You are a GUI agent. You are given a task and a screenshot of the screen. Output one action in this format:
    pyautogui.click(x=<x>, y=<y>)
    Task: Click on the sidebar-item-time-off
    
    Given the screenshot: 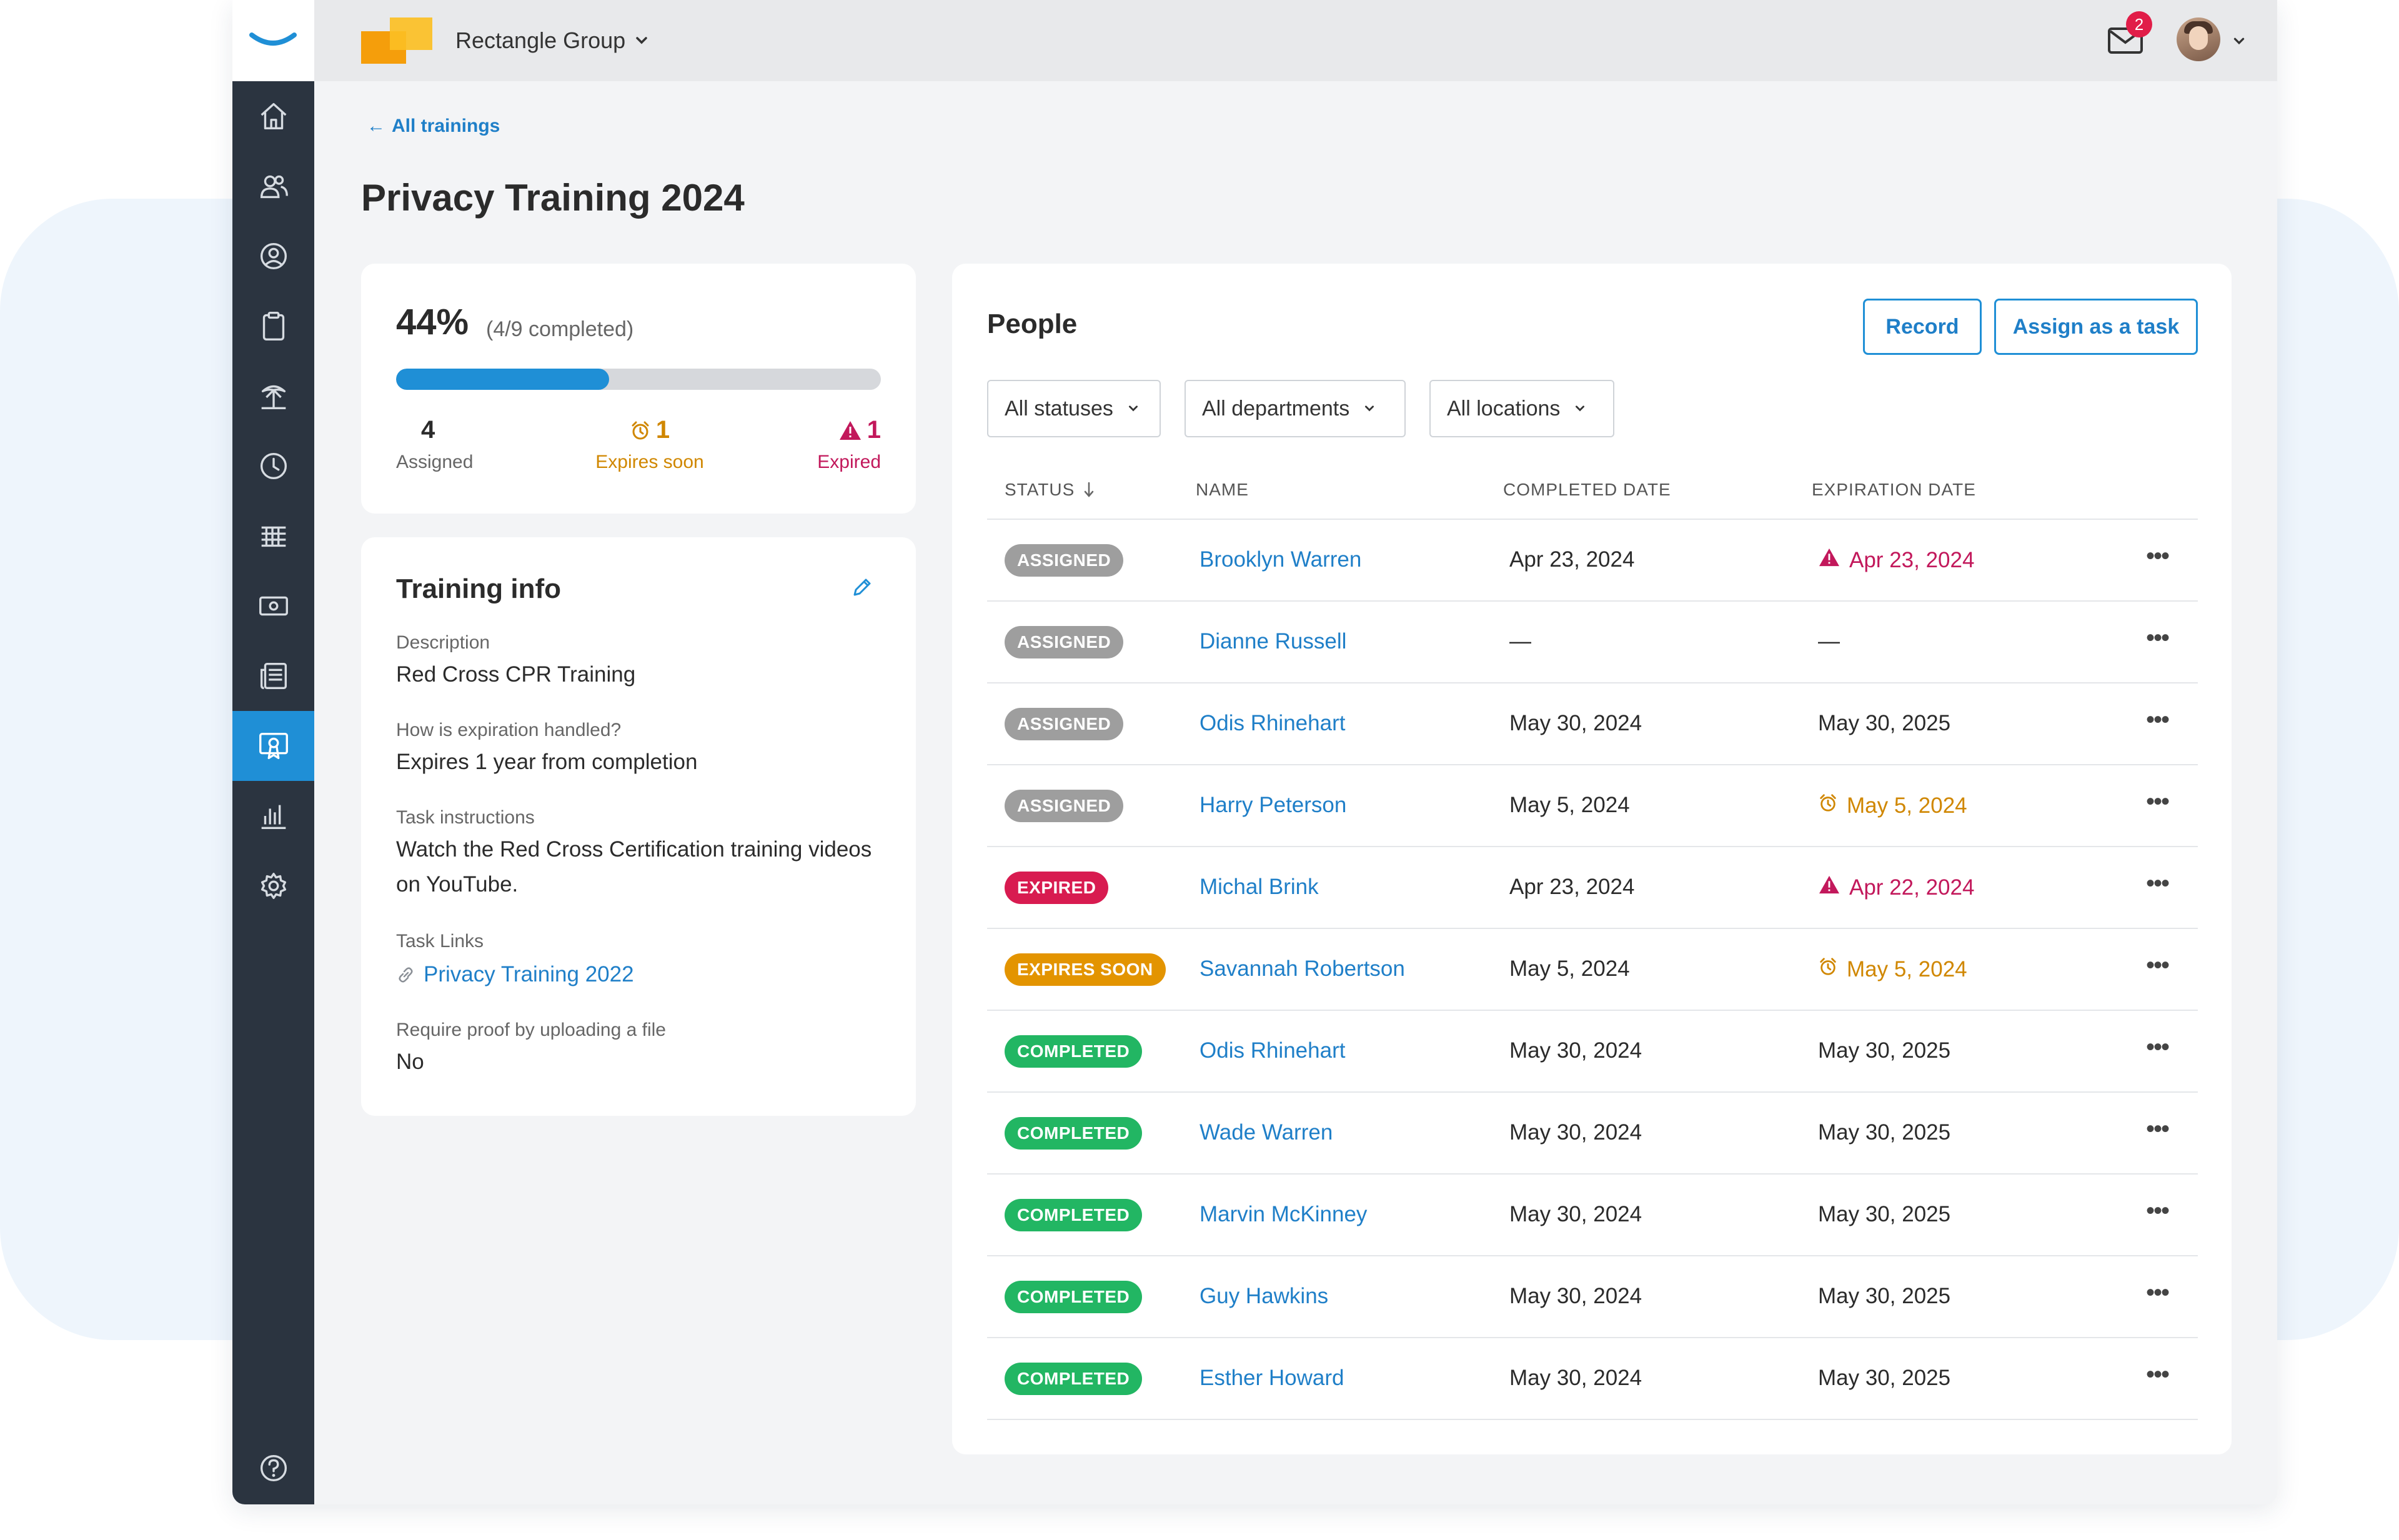 What is the action you would take?
    pyautogui.click(x=273, y=396)
    